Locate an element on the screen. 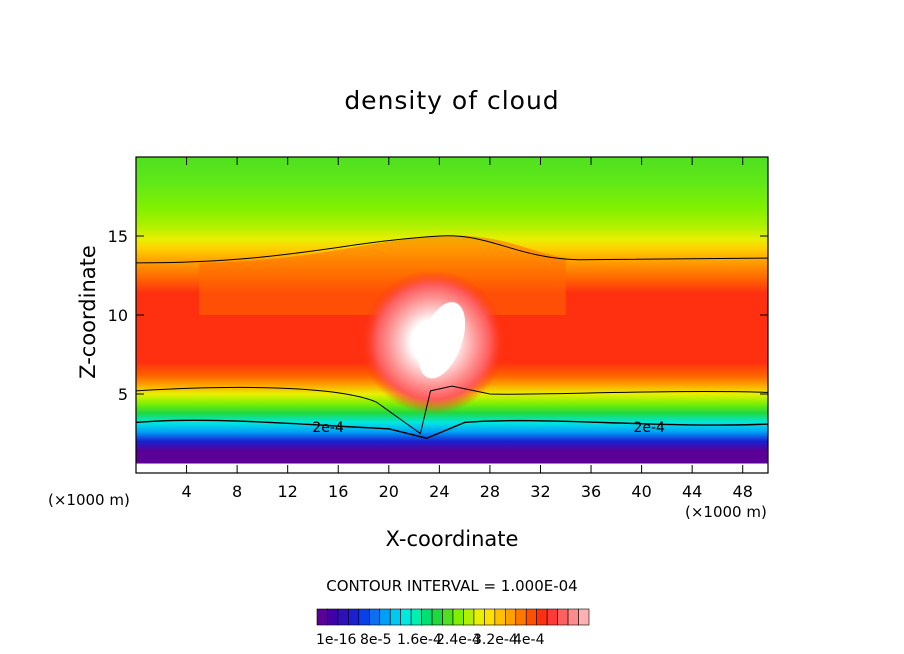  colorbar-label: 8e-5 is located at coordinates (375, 640).